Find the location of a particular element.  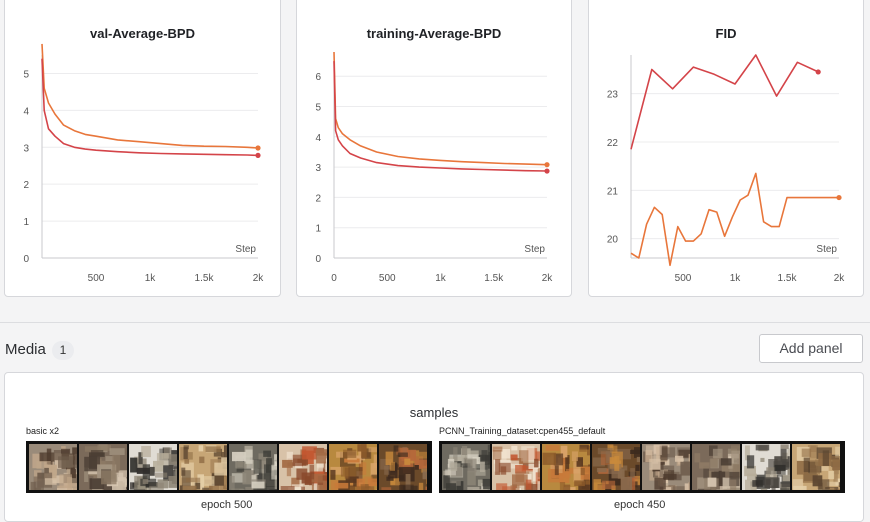

samples-title: samples is located at coordinates (434, 412).